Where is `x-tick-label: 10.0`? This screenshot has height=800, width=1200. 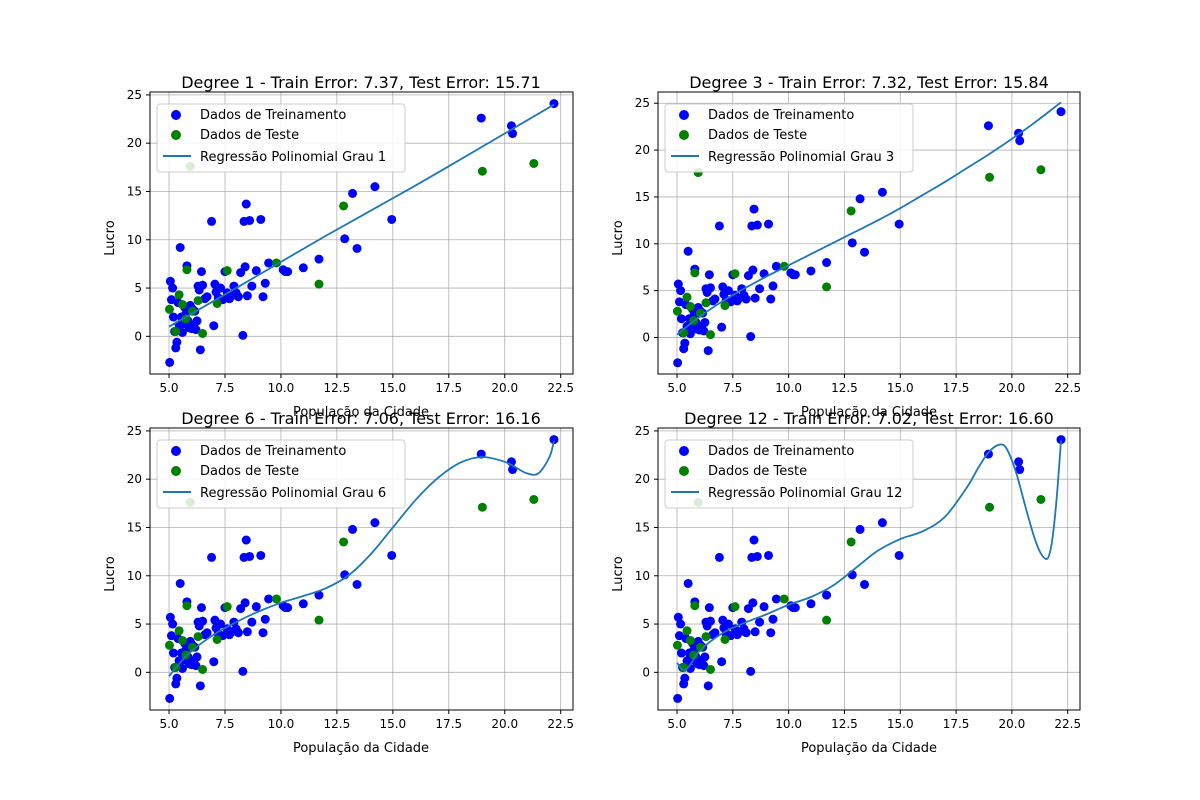
x-tick-label: 10.0 is located at coordinates (281, 388).